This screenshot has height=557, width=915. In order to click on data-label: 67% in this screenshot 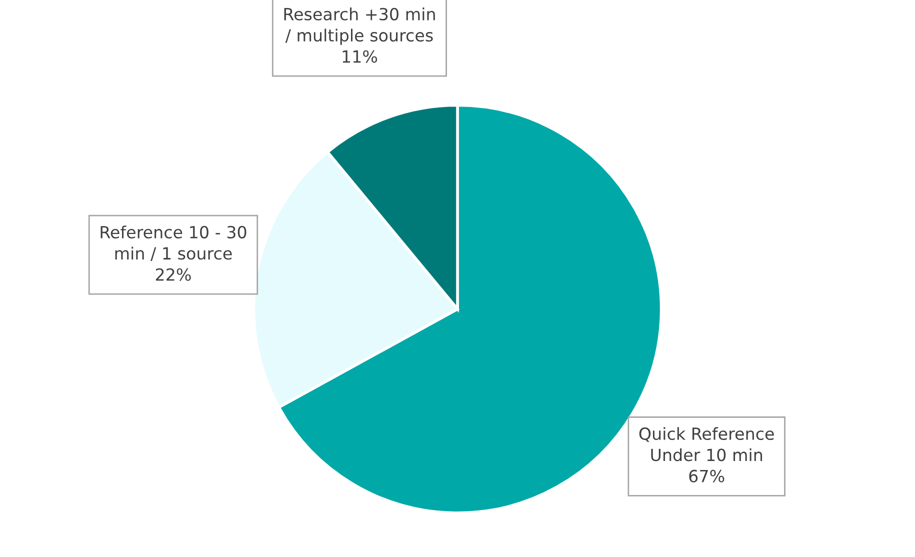, I will do `click(706, 476)`.